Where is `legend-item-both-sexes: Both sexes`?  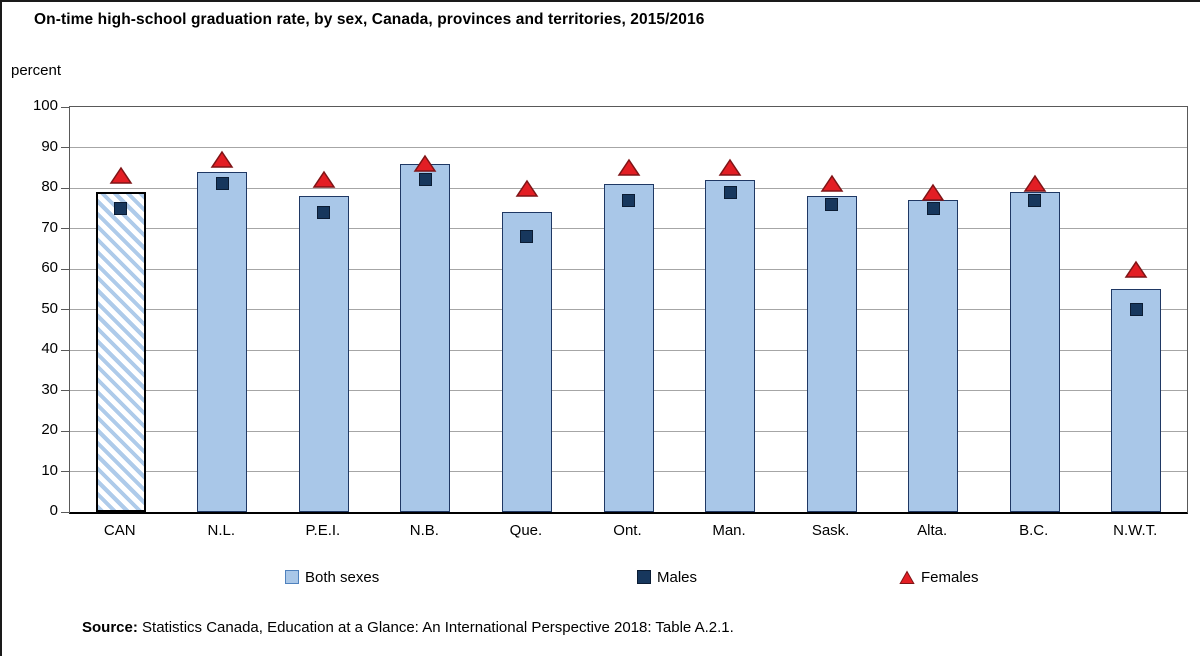 legend-item-both-sexes: Both sexes is located at coordinates (332, 577).